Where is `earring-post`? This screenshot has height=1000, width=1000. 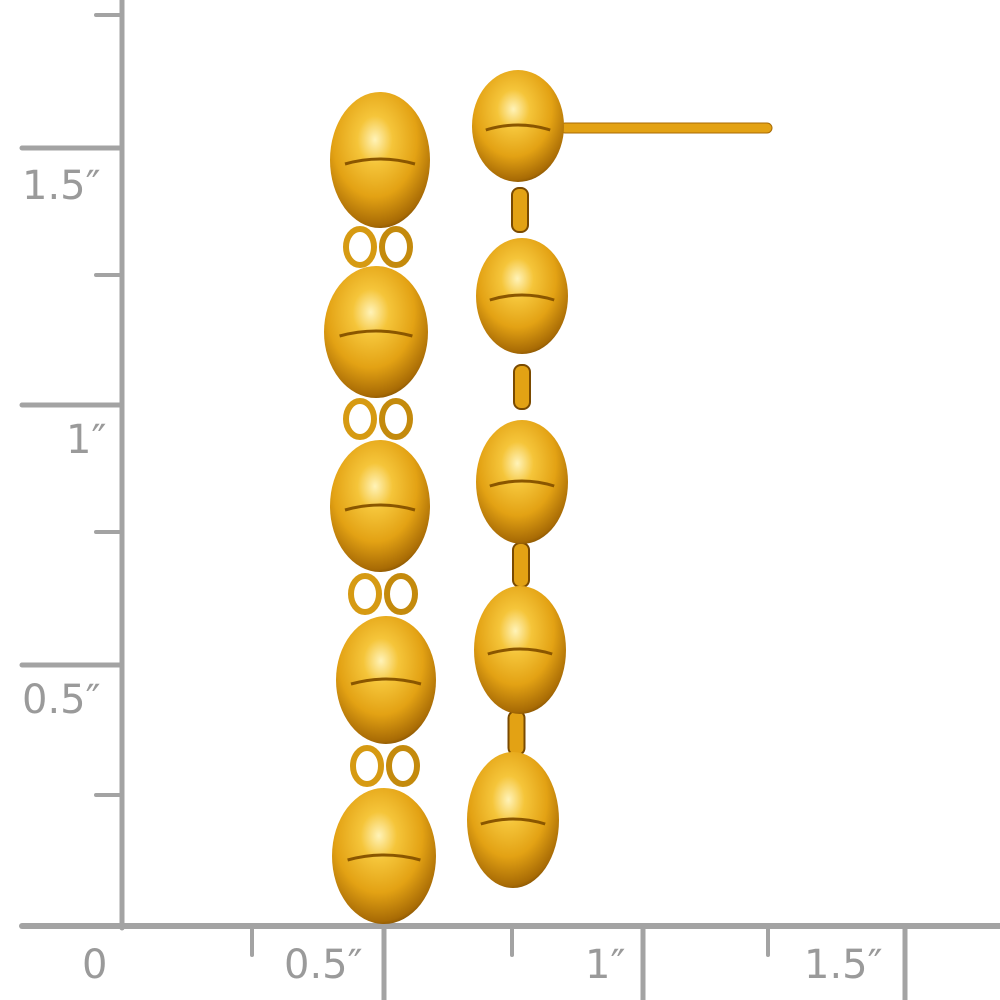 earring-post is located at coordinates (666, 128).